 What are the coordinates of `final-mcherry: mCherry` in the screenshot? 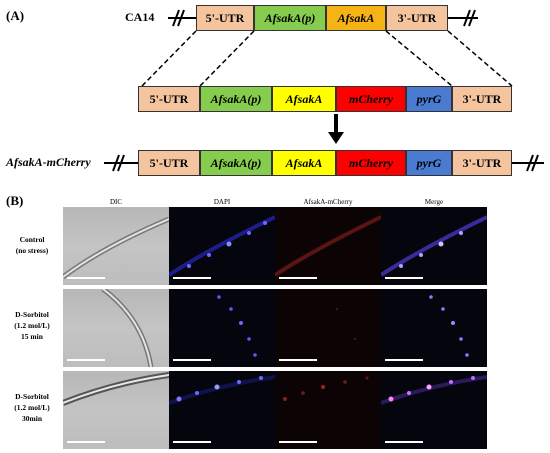 It's located at (371, 163).